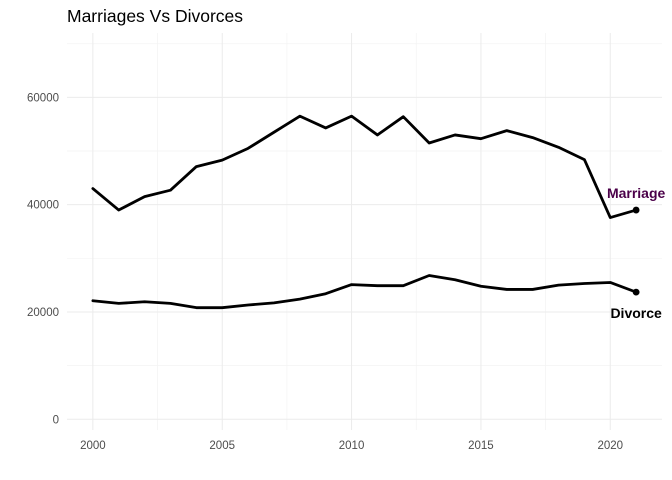  I want to click on x-tick-label: 2000, so click(93, 446).